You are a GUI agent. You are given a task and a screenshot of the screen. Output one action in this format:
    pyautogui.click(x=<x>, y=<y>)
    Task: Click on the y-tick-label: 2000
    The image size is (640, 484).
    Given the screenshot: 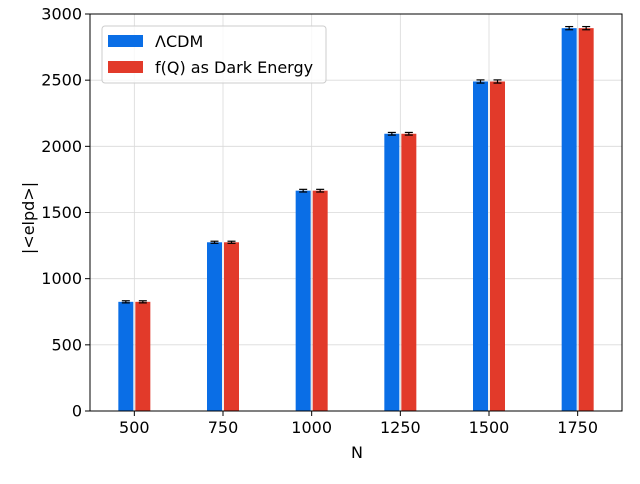 What is the action you would take?
    pyautogui.click(x=61, y=146)
    